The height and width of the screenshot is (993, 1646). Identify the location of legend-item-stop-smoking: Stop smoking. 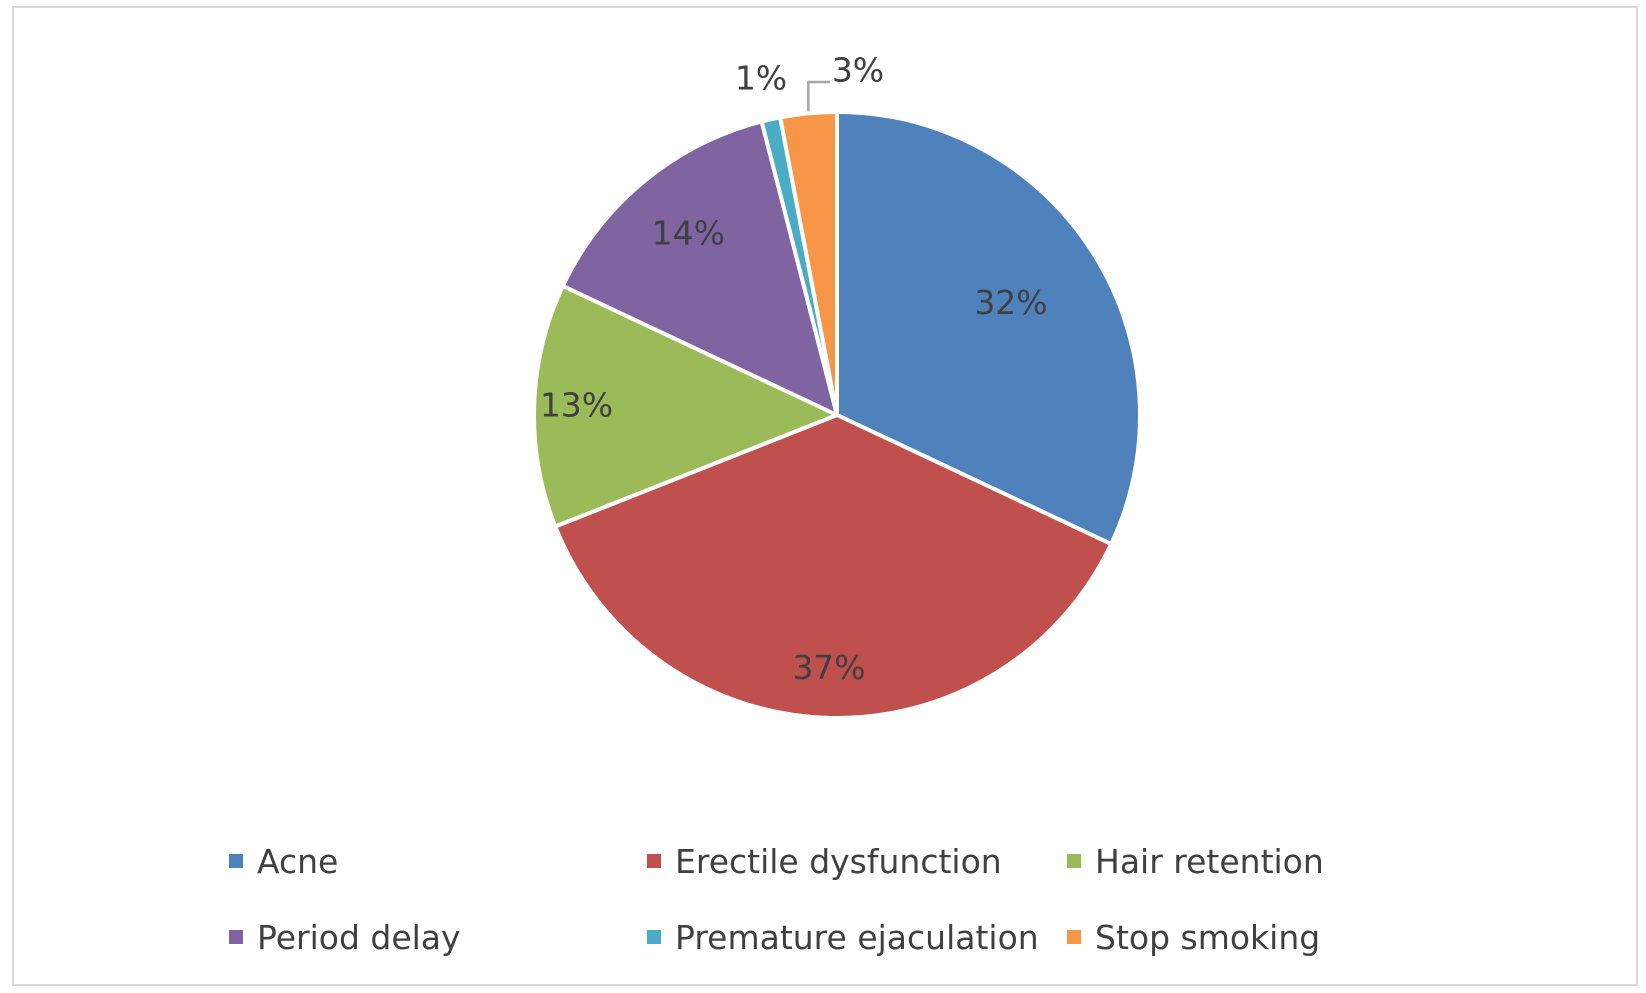
(1193, 937).